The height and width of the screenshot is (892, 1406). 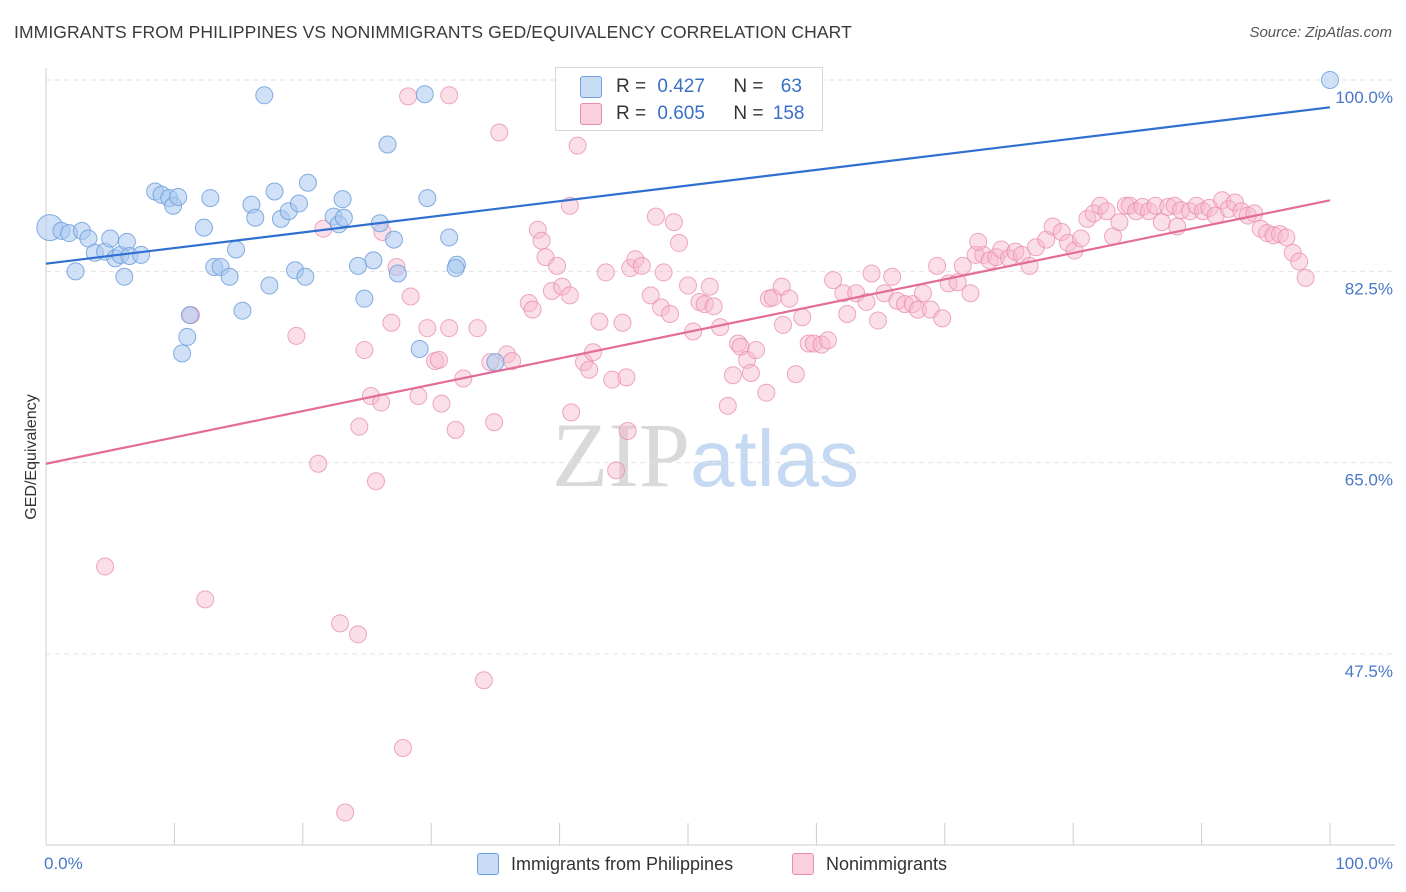 I want to click on y-tick-label: 47.5%, so click(x=1369, y=671).